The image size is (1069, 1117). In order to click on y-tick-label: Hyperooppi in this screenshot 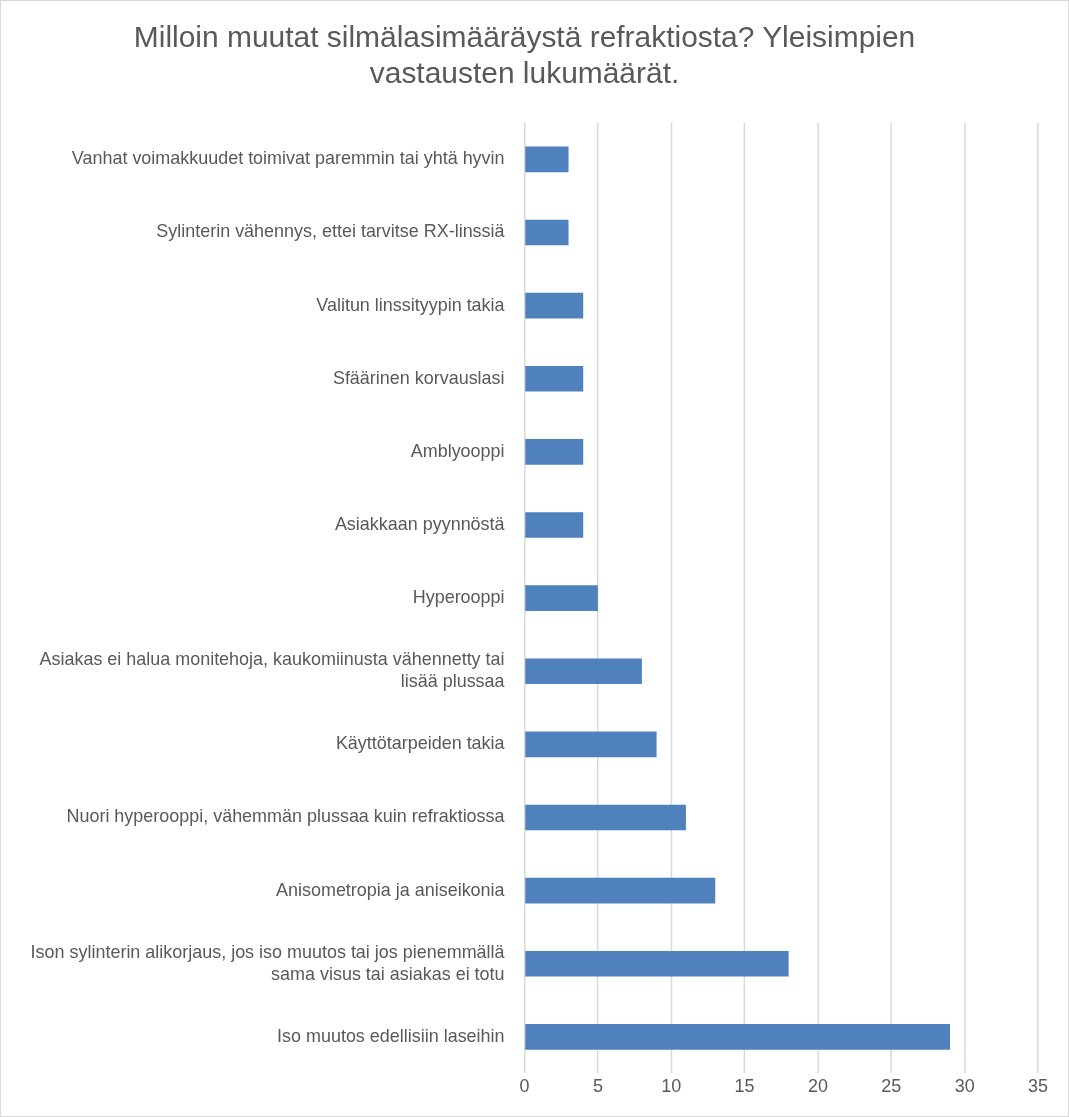, I will do `click(458, 597)`.